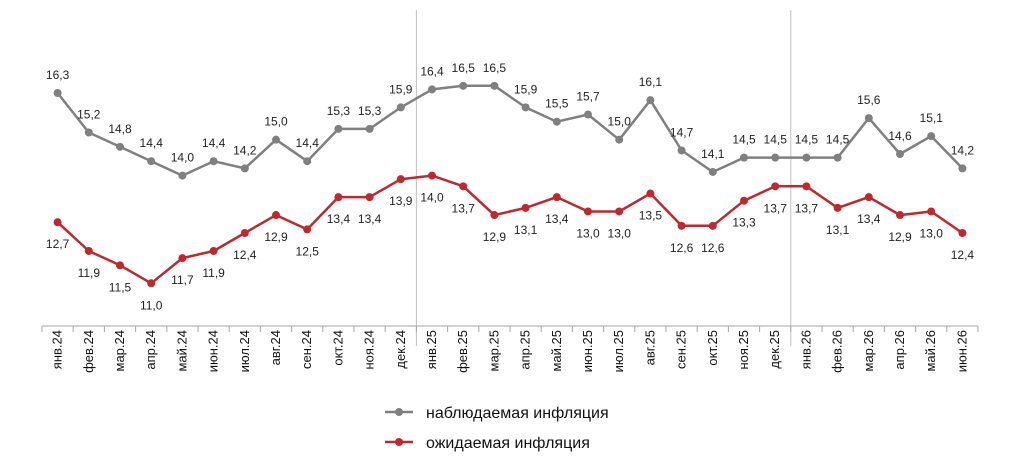 Image resolution: width=1012 pixels, height=470 pixels. Describe the element at coordinates (774, 349) in the screenshot. I see `x-tick-label: дек.25` at that location.